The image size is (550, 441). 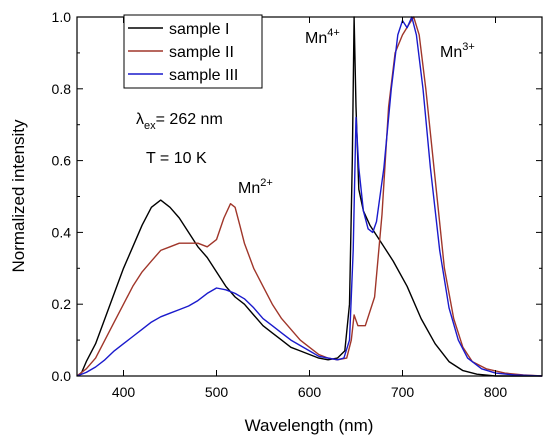 I want to click on mn4-label: Mn4+, so click(x=322, y=37).